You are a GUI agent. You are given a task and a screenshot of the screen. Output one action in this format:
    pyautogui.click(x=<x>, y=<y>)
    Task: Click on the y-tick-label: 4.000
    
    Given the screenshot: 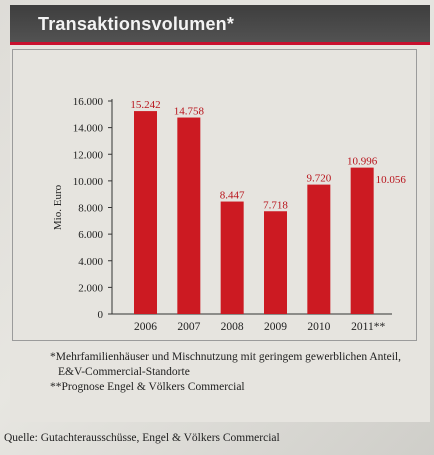 What is the action you would take?
    pyautogui.click(x=90, y=262)
    